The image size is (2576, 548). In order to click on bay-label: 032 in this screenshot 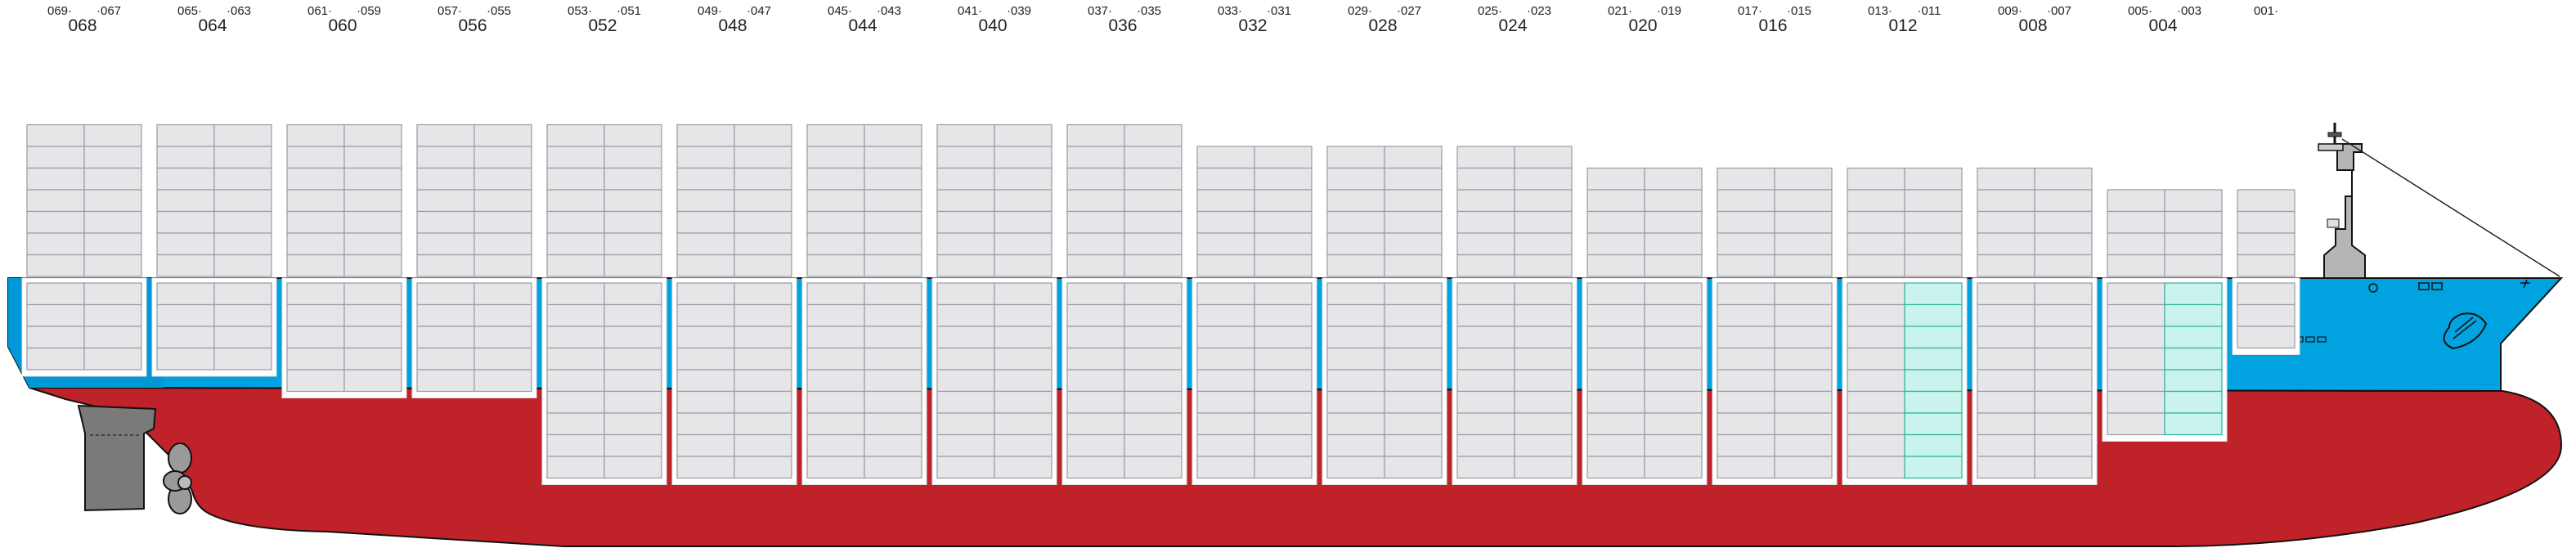, I will do `click(1252, 25)`.